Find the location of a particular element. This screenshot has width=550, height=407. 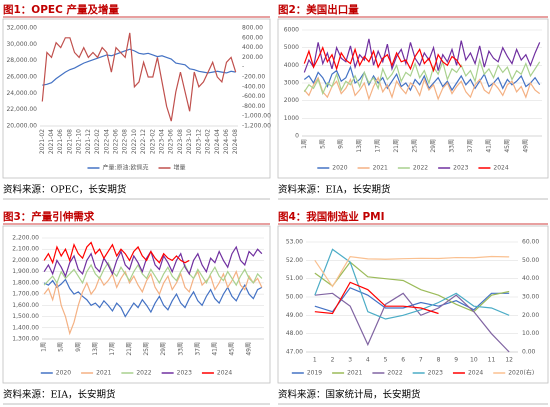

y-tick-label: 1,500.00 is located at coordinates (25, 316).